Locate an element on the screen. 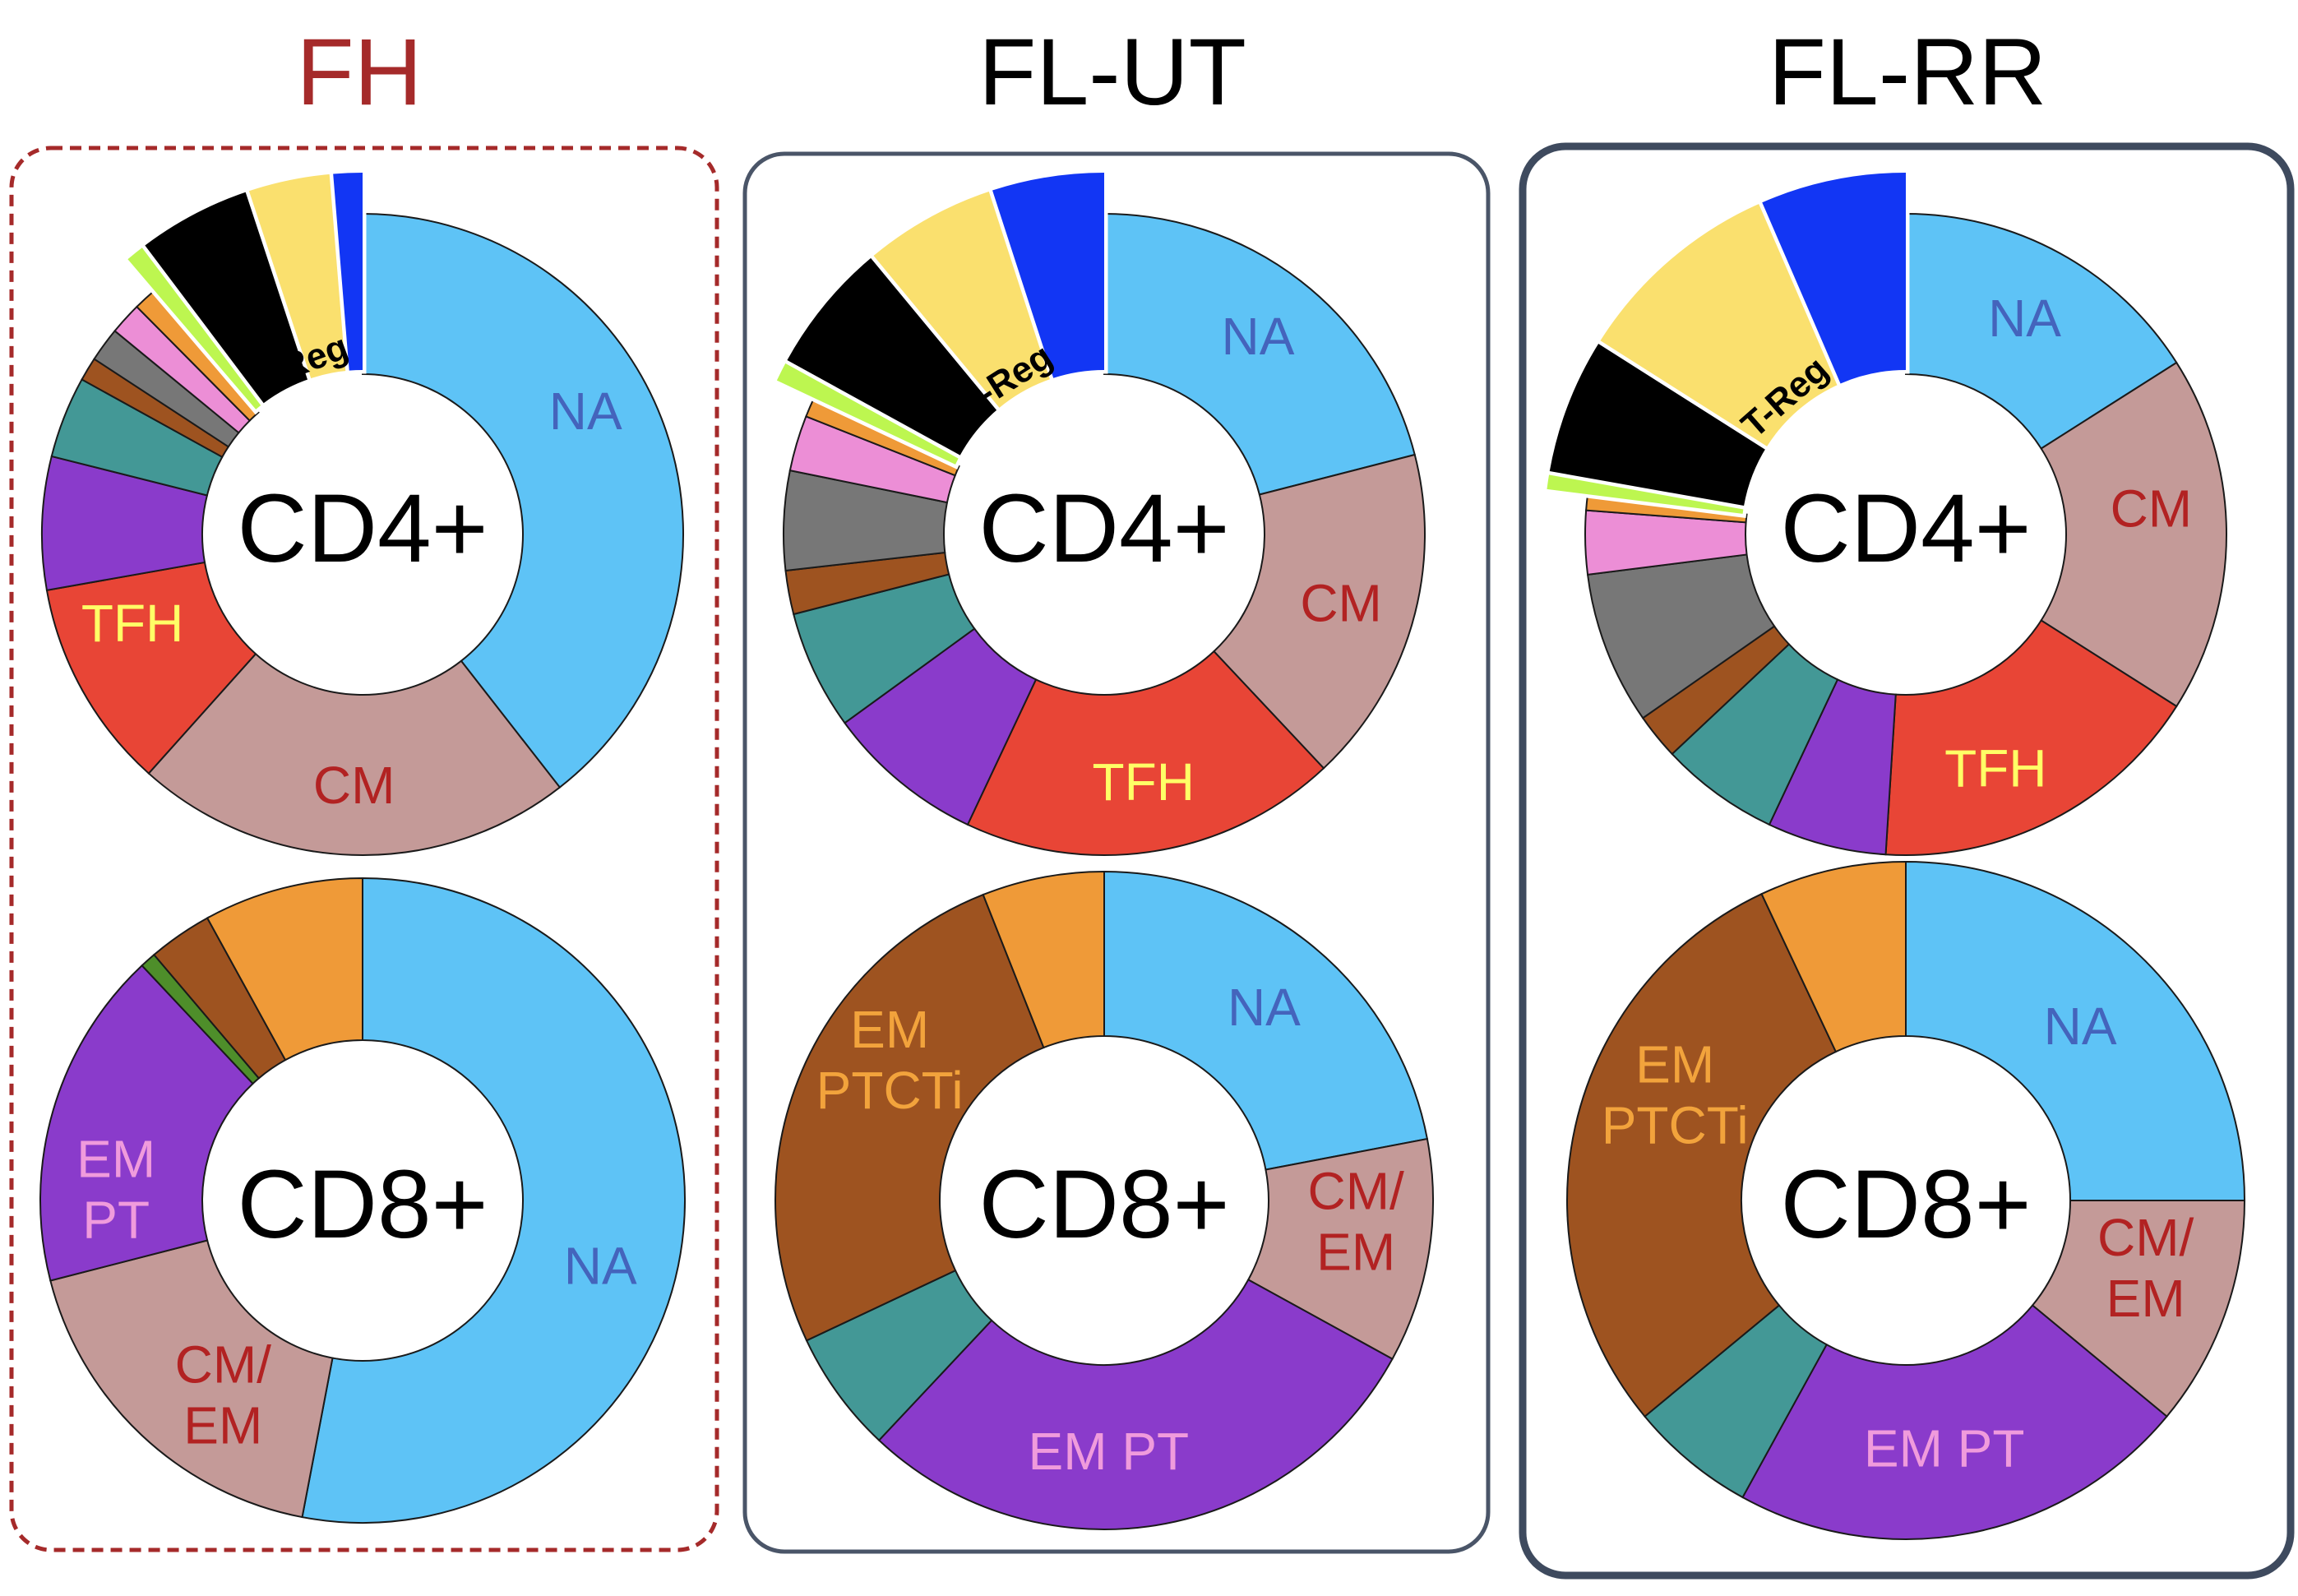  slice-label-fl-rr-cd4-tfh: TFH is located at coordinates (1995, 768).